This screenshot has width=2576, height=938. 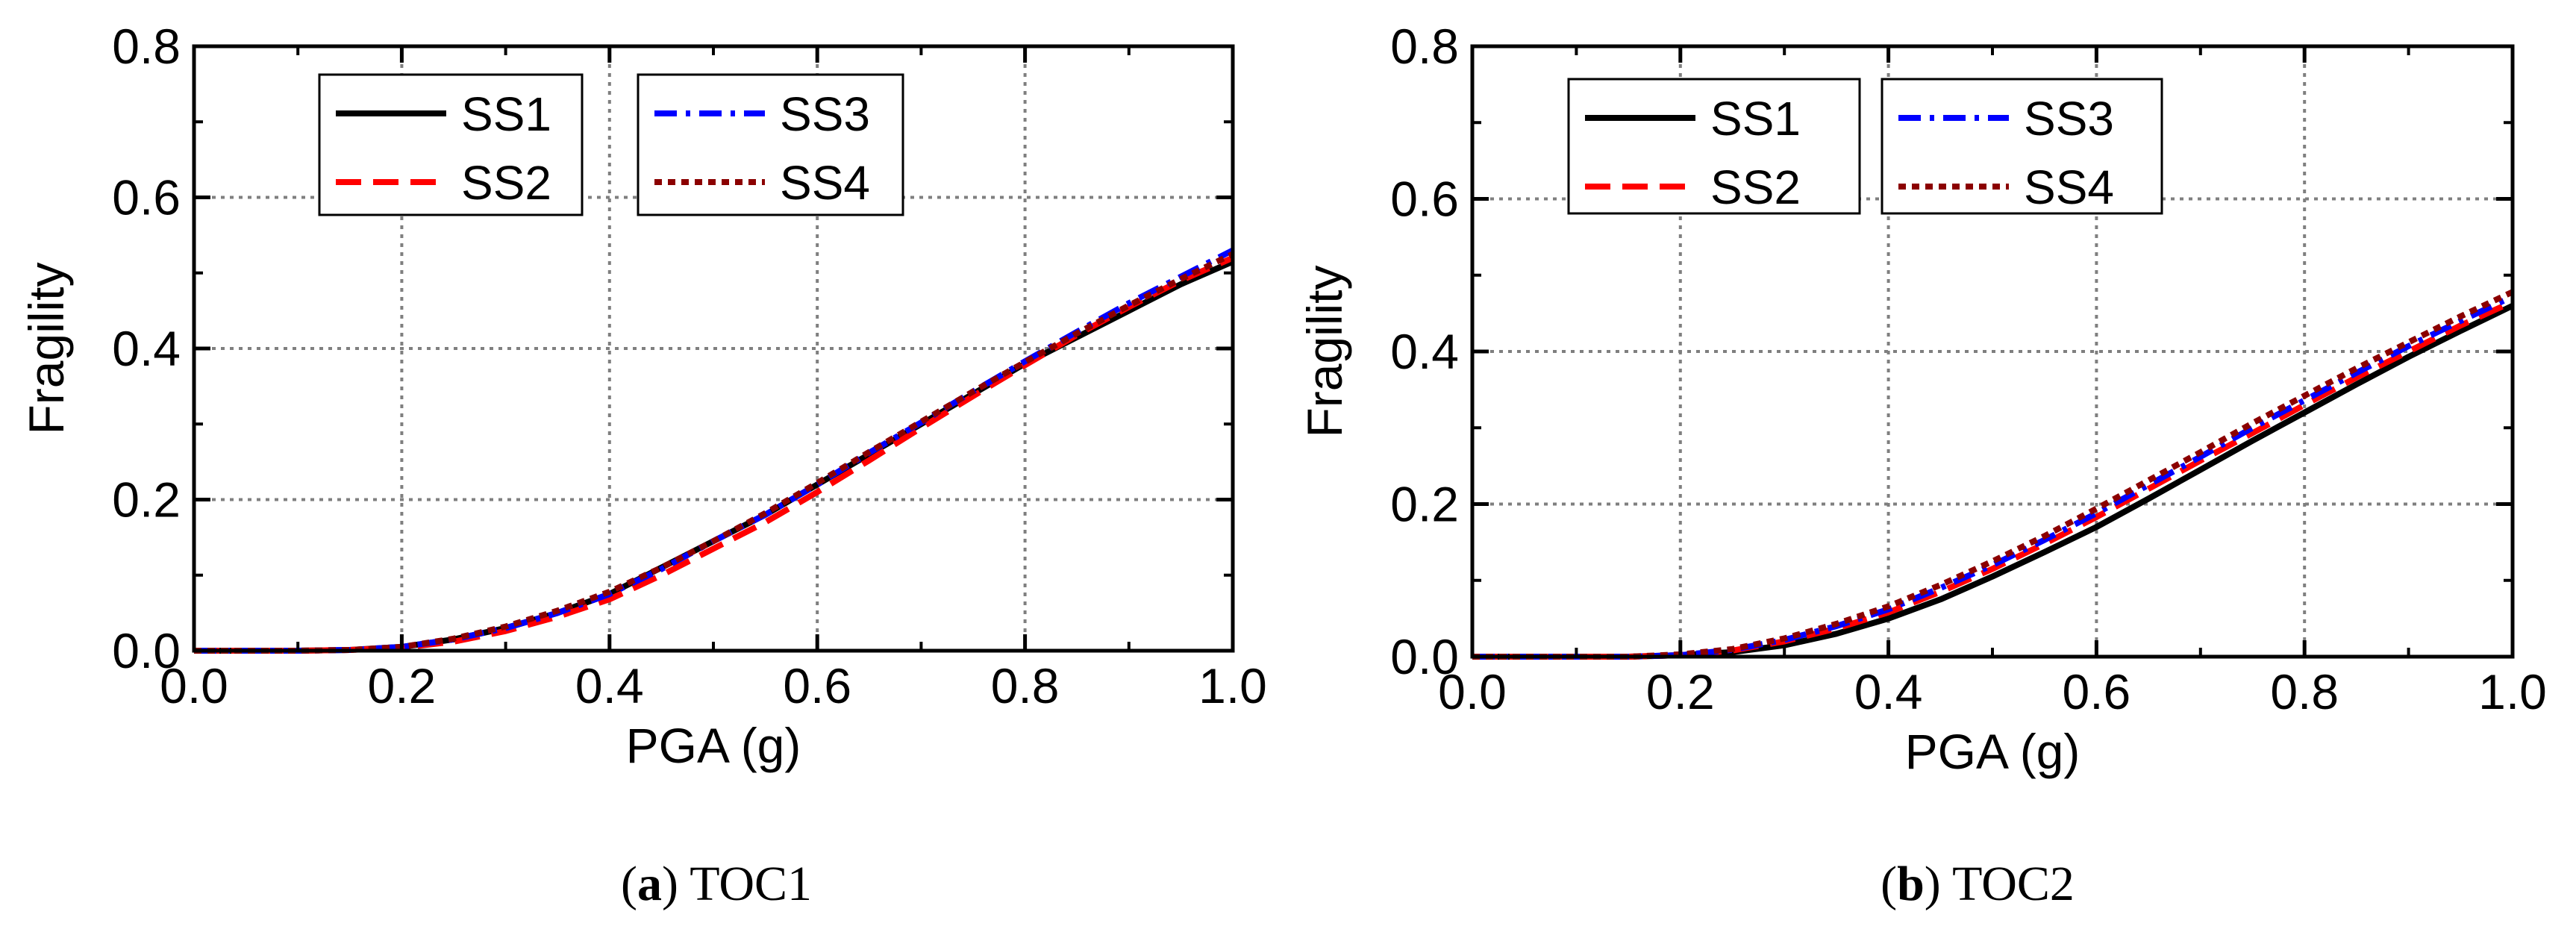 I want to click on caption-b: (b) TOC2, so click(x=1978, y=884).